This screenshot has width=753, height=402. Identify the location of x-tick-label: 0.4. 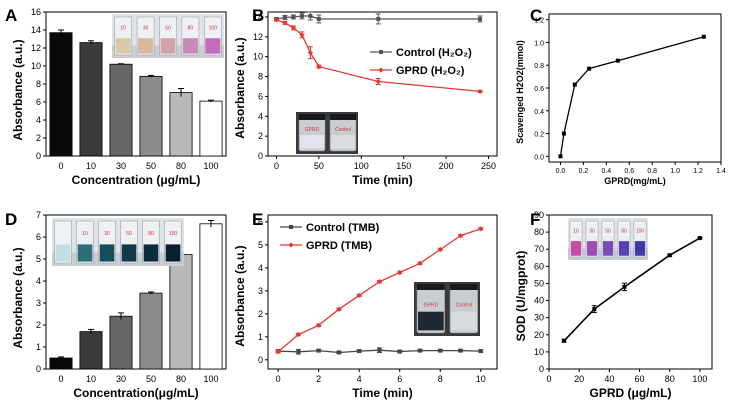
(606, 171).